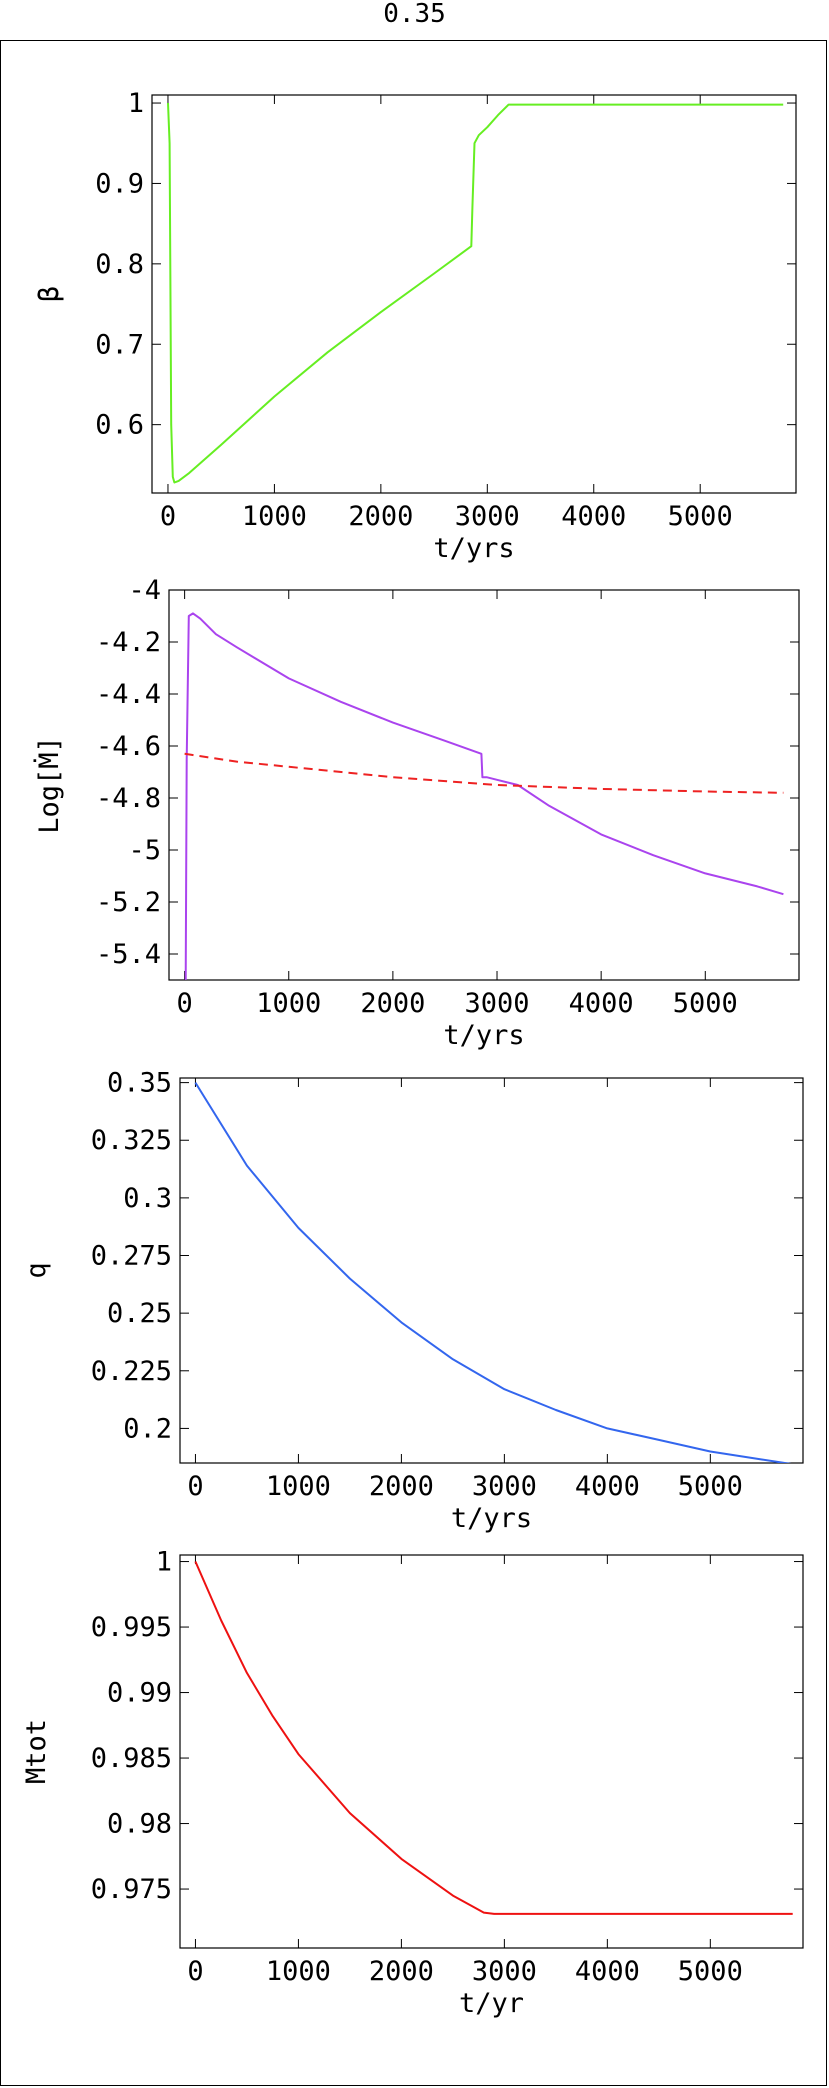 This screenshot has height=2088, width=829. Describe the element at coordinates (36, 1270) in the screenshot. I see `y-axis-label: q` at that location.